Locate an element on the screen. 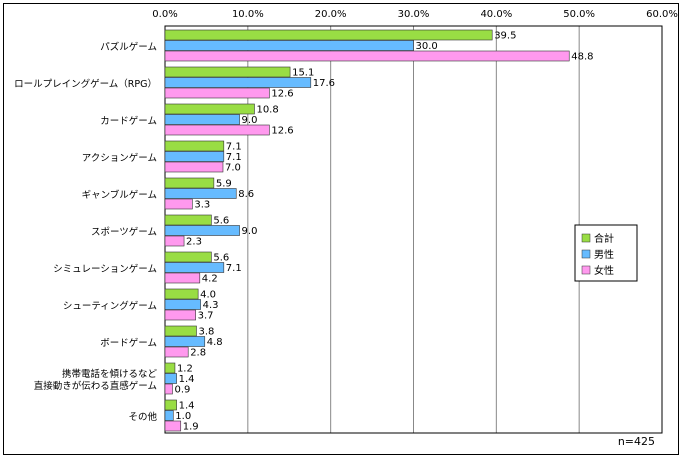 This screenshot has height=460, width=683. legend-label: 女性 is located at coordinates (604, 270).